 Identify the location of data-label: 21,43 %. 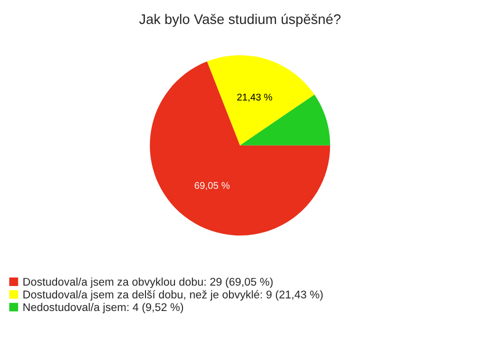
(254, 98).